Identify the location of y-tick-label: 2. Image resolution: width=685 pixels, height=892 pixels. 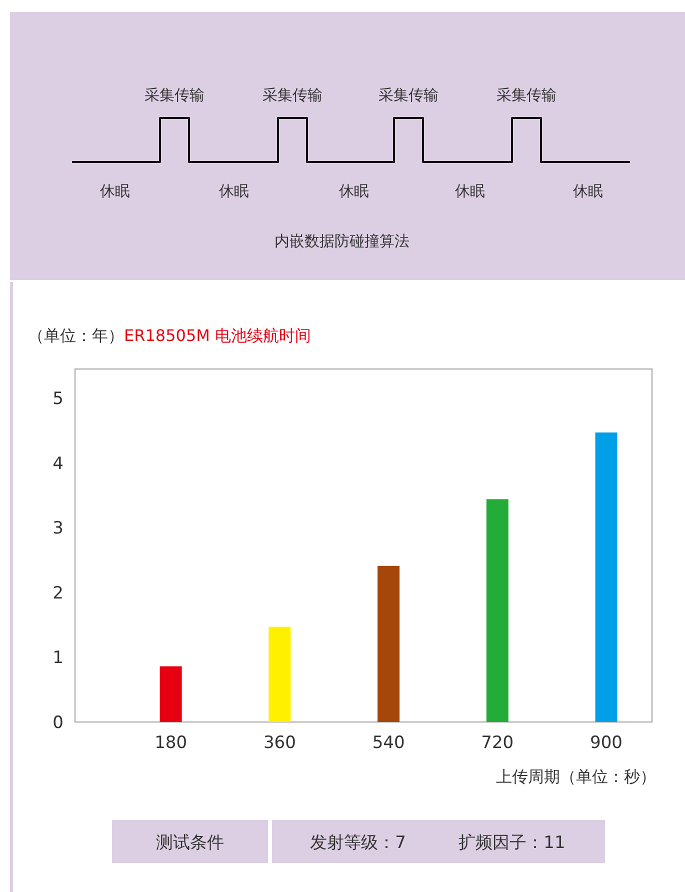
(58, 593).